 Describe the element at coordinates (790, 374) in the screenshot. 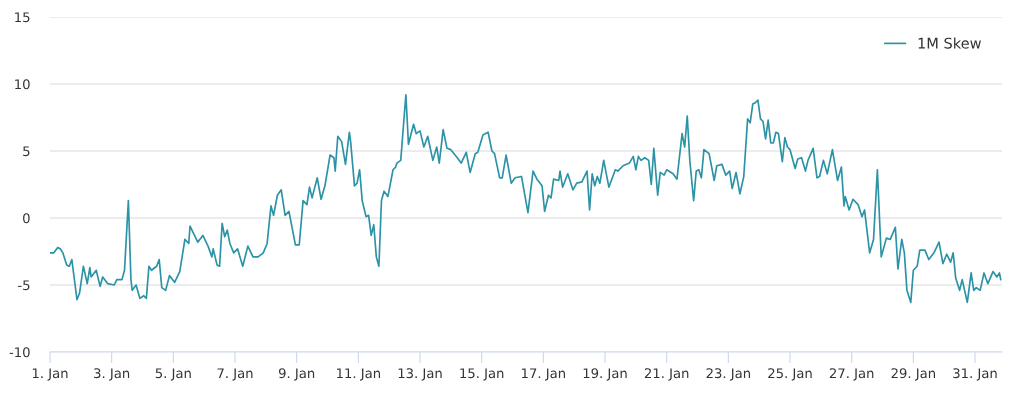

I see `x-tick-label: 25. Jan` at that location.